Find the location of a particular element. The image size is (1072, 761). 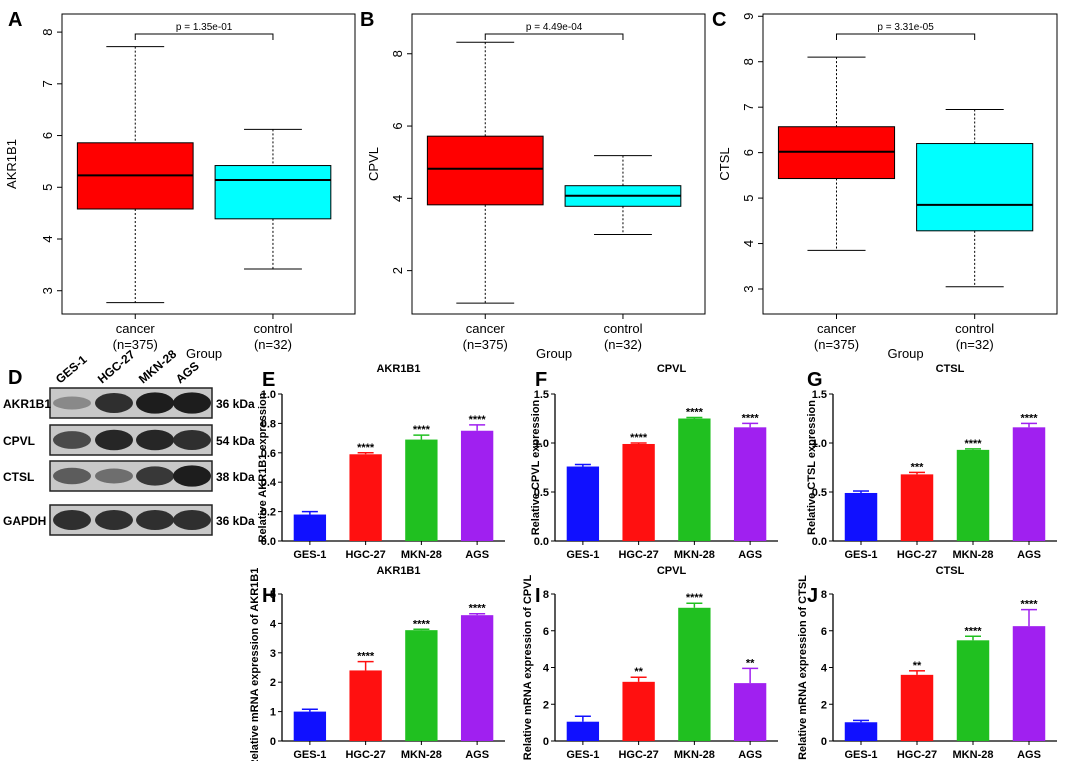

y-tick-label: 0.6 is located at coordinates (268, 454).